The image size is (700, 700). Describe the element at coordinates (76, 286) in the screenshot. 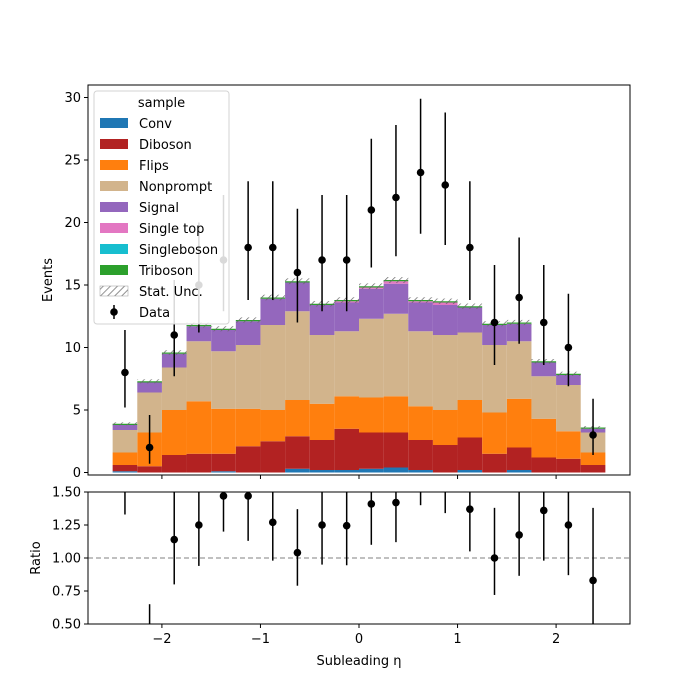

I see `main-y-ticks: 0 5 10 15 20 25 30` at that location.